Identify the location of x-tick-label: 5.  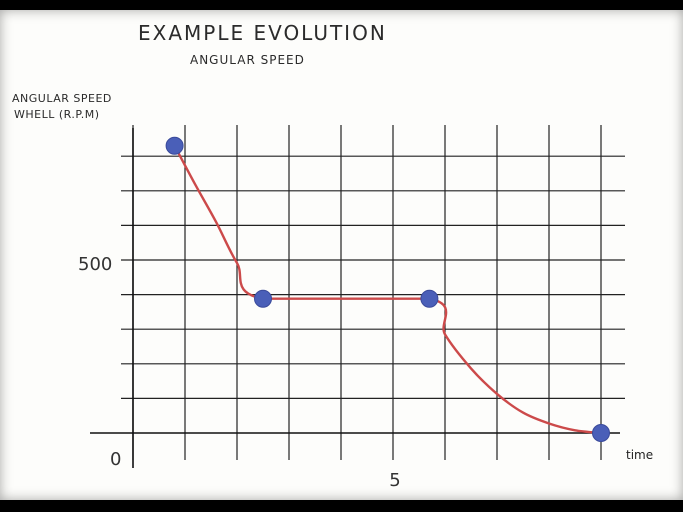
(394, 480).